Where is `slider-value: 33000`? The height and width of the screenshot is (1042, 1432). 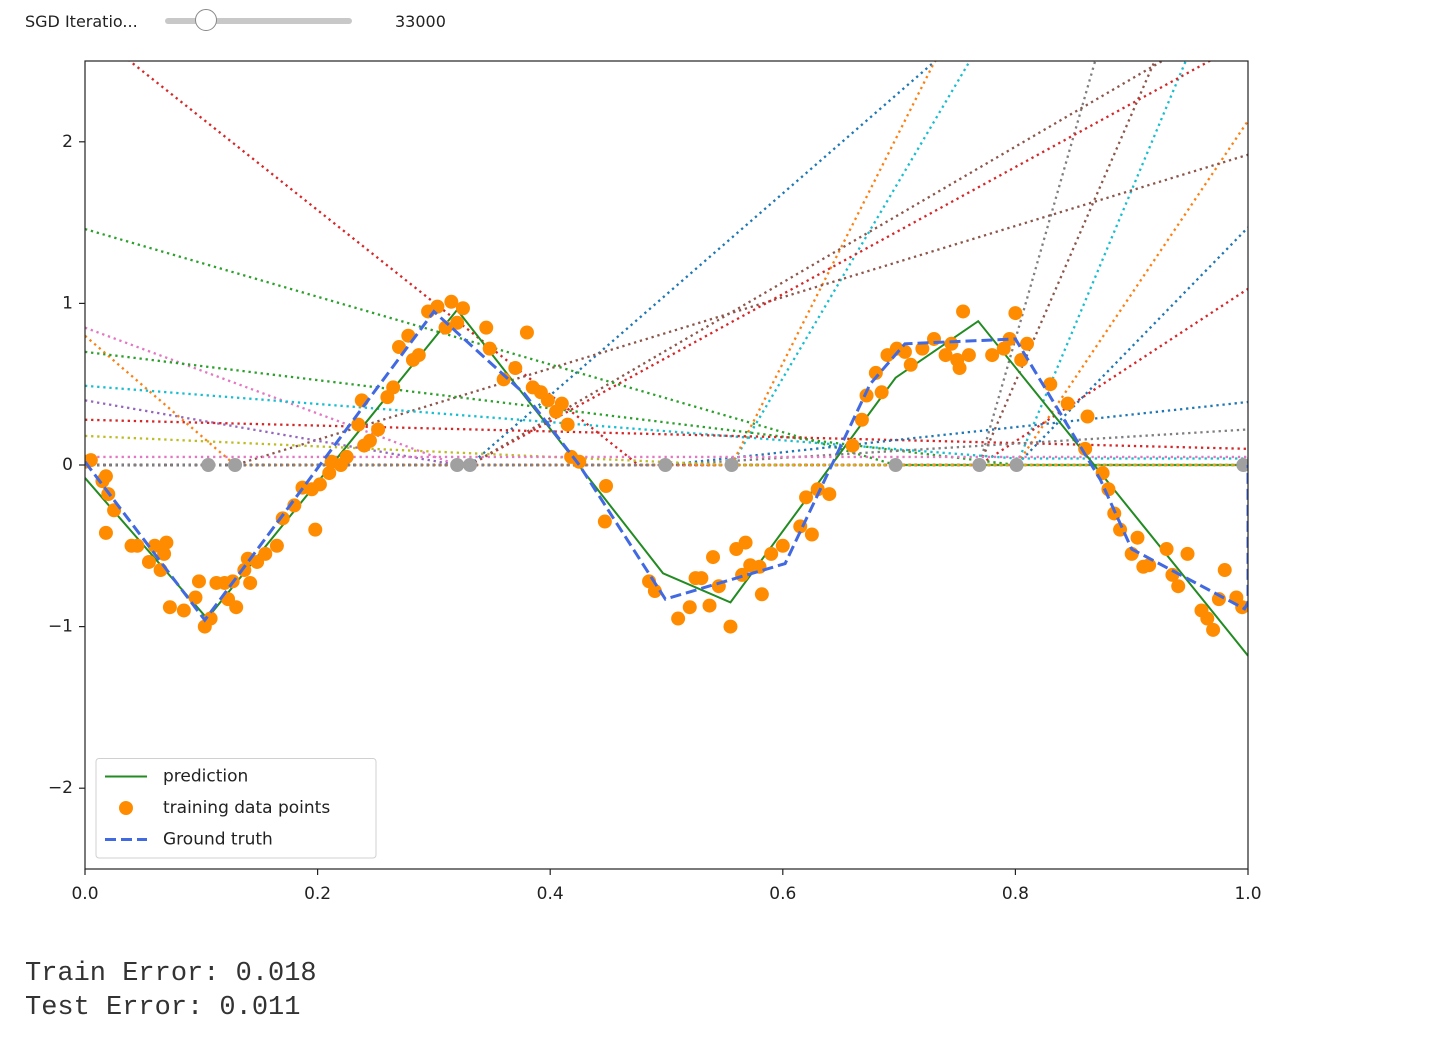
slider-value: 33000 is located at coordinates (420, 21).